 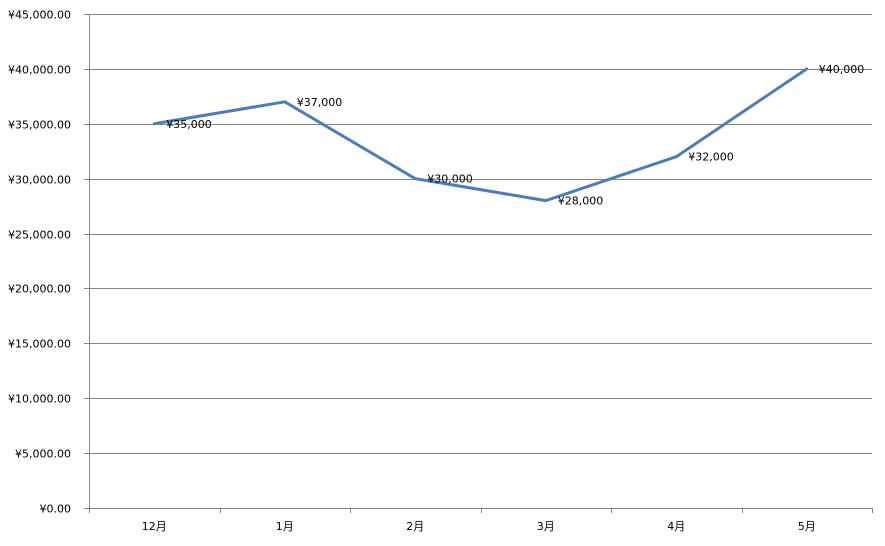 What do you see at coordinates (546, 526) in the screenshot?
I see `x-tick-label: 3月` at bounding box center [546, 526].